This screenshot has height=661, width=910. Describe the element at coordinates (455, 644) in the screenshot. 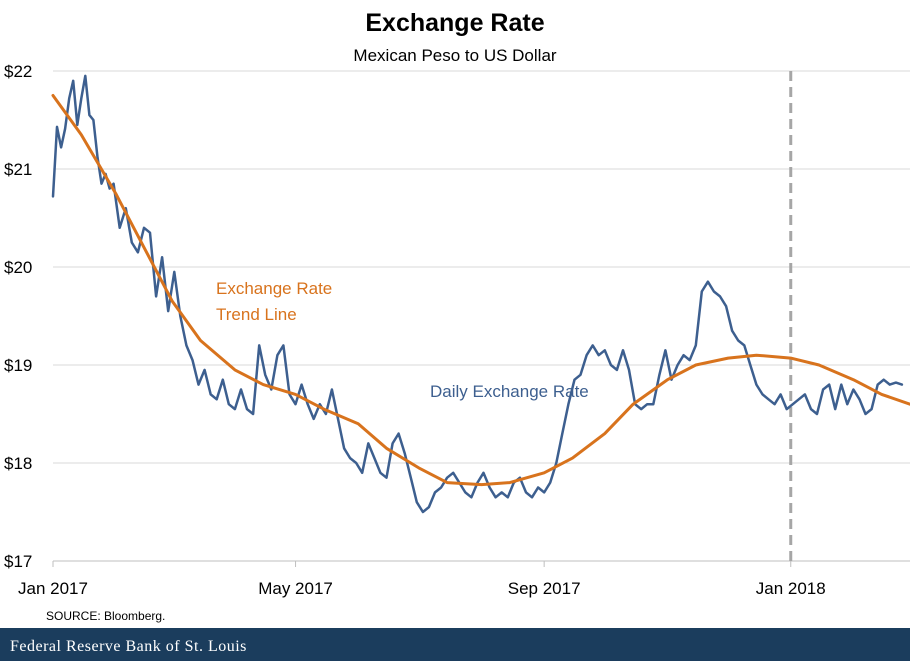

I see `footer-bar` at that location.